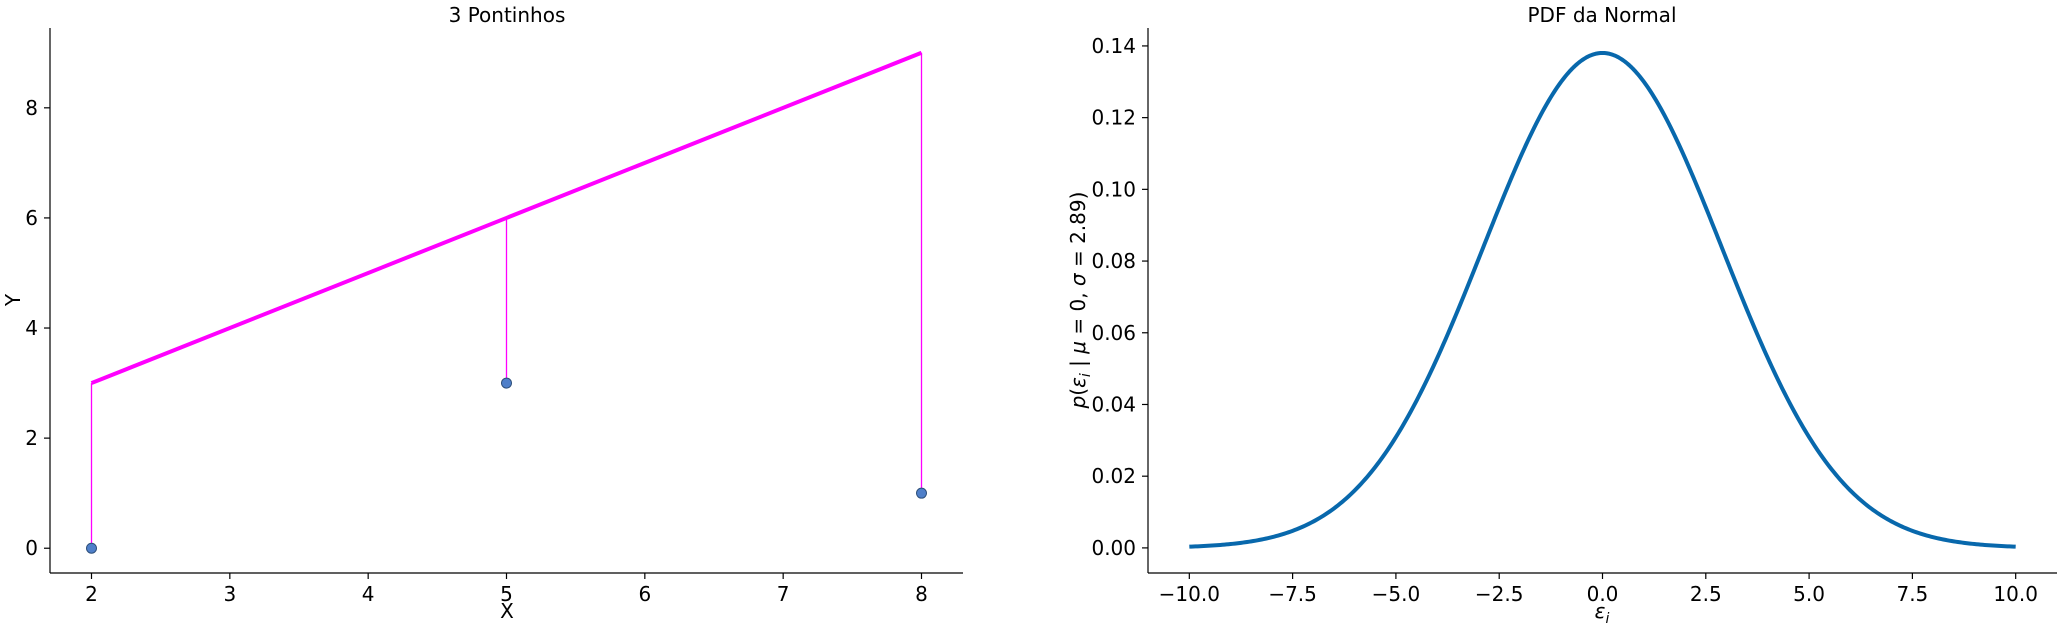 The width and height of the screenshot is (2065, 628). I want to click on left-y-tick-label: 4, so click(31, 328).